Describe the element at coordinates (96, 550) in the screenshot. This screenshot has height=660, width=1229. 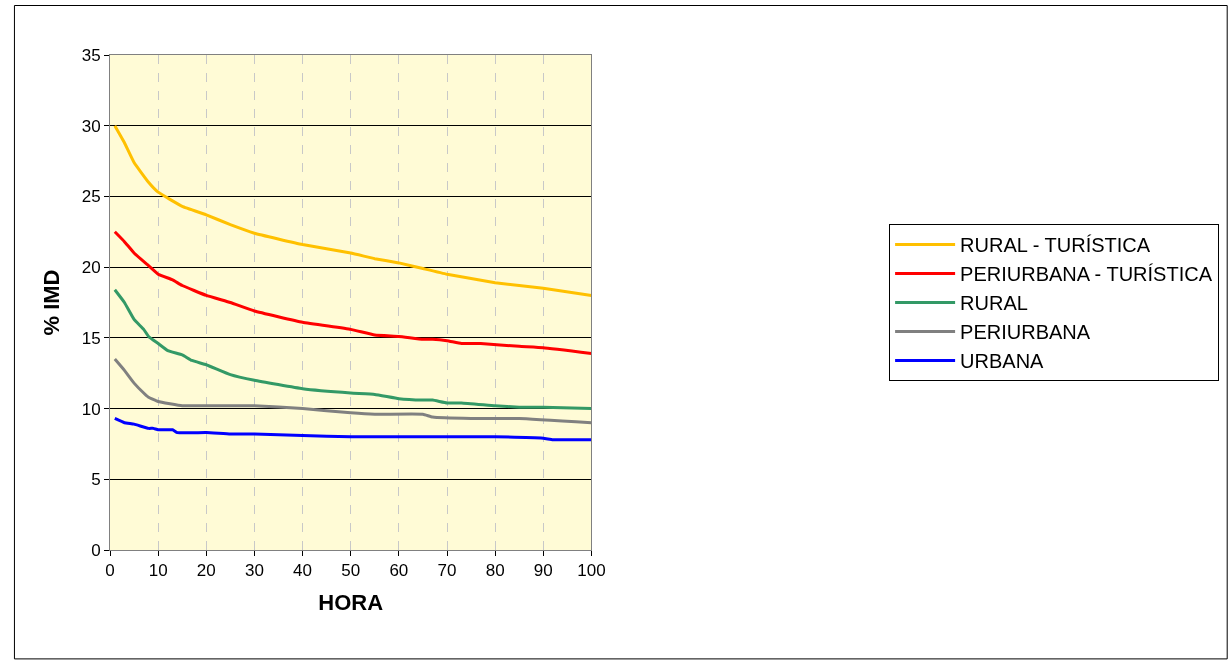
I see `y-tick-label: 0` at that location.